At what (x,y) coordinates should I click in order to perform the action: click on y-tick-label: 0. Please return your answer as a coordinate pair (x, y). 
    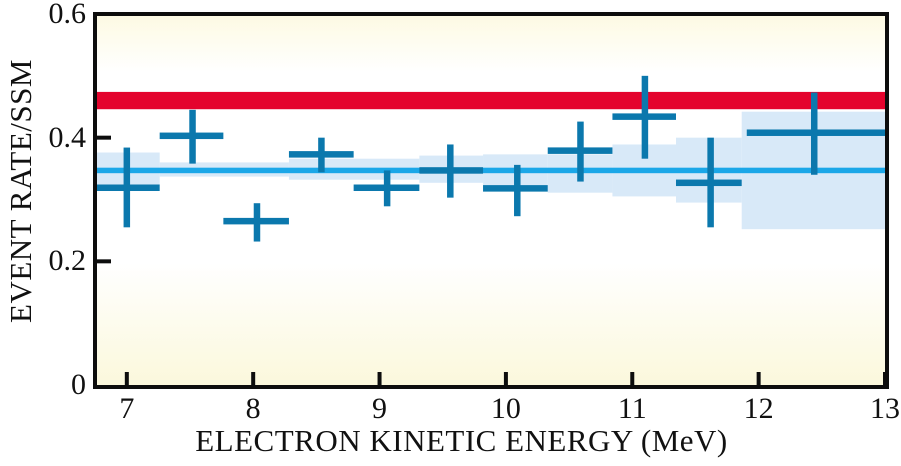
    Looking at the image, I should click on (78, 384).